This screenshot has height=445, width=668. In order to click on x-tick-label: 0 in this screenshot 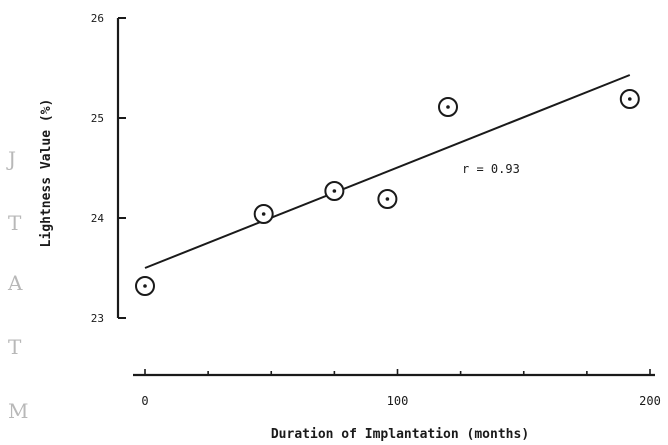, I will do `click(144, 401)`.